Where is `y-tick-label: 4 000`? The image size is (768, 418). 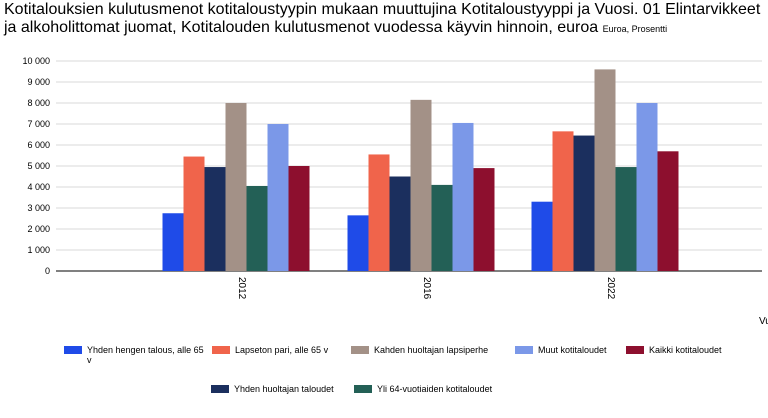
y-tick-label: 4 000 is located at coordinates (38, 187).